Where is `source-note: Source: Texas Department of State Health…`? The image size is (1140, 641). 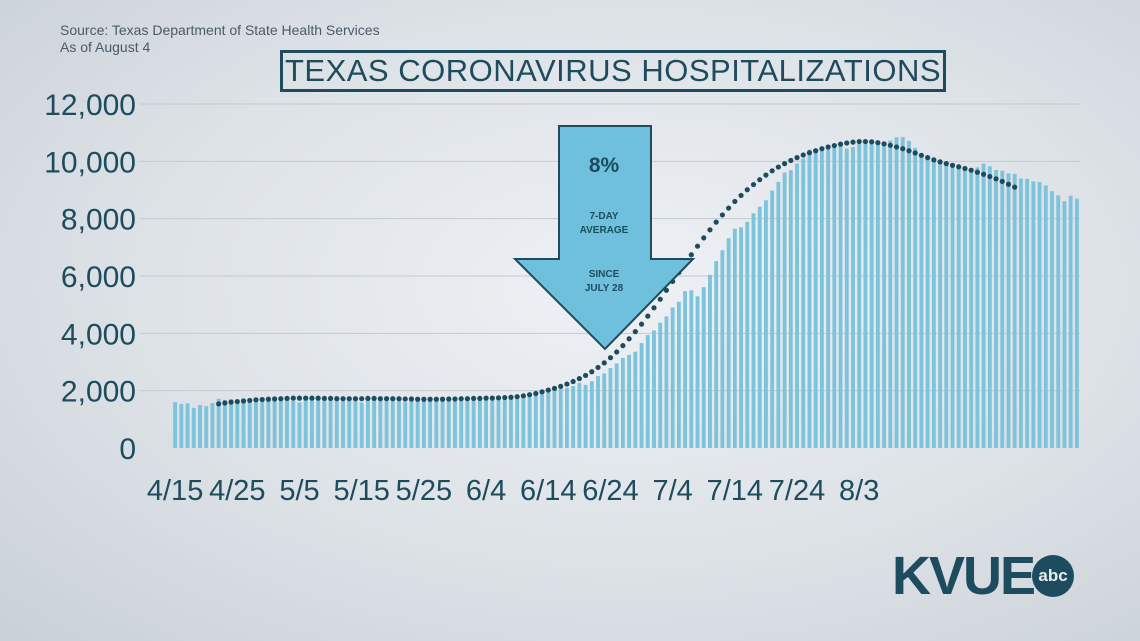 source-note: Source: Texas Department of State Health… is located at coordinates (220, 39).